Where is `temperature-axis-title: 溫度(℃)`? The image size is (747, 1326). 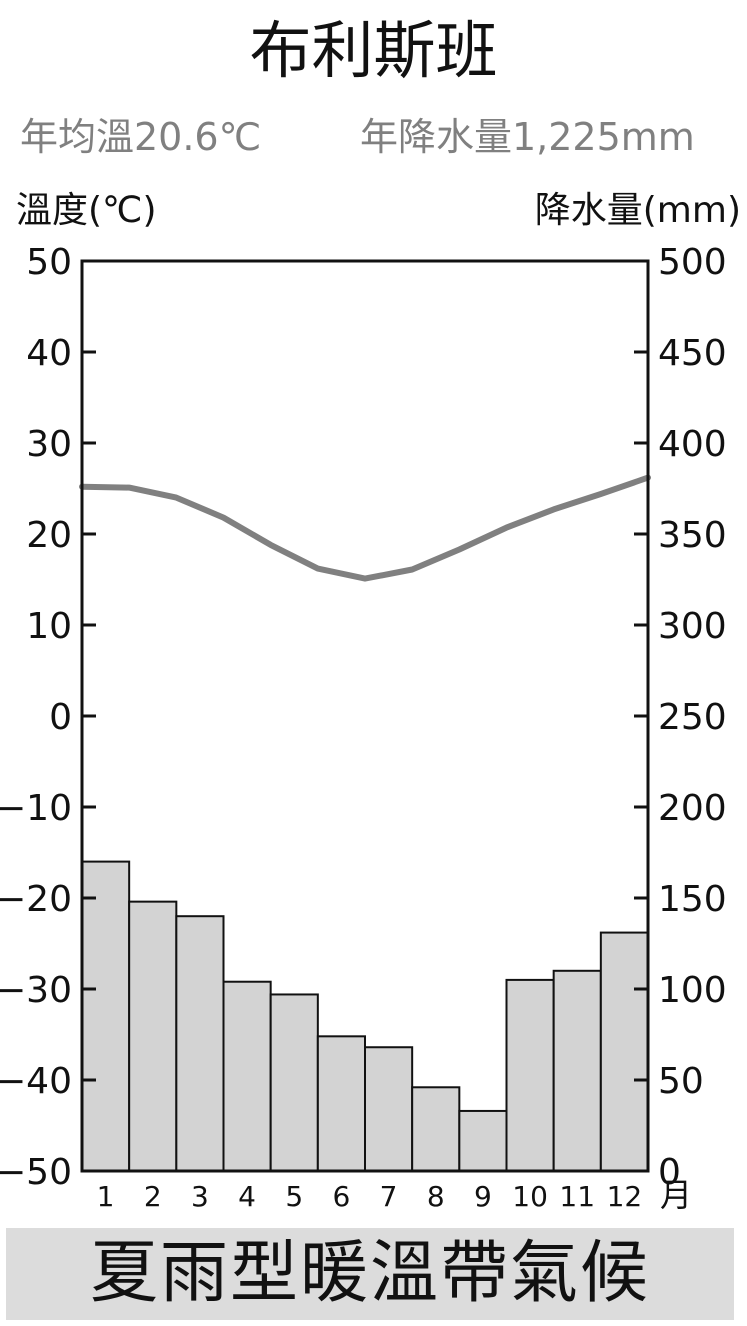 temperature-axis-title: 溫度(℃) is located at coordinates (86, 210).